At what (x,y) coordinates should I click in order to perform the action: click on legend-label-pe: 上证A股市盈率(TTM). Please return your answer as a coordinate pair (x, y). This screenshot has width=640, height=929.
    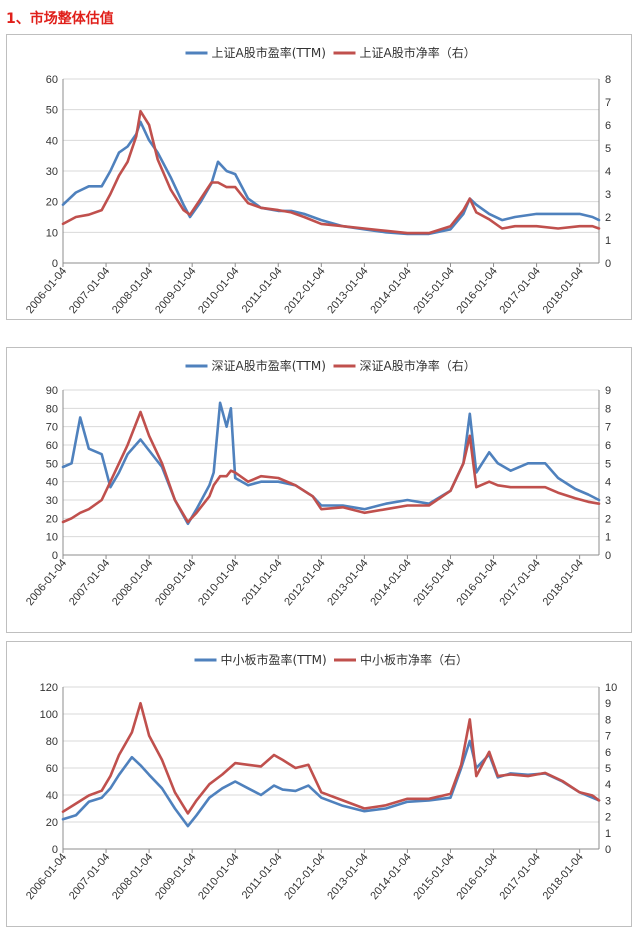
    Looking at the image, I should click on (269, 52).